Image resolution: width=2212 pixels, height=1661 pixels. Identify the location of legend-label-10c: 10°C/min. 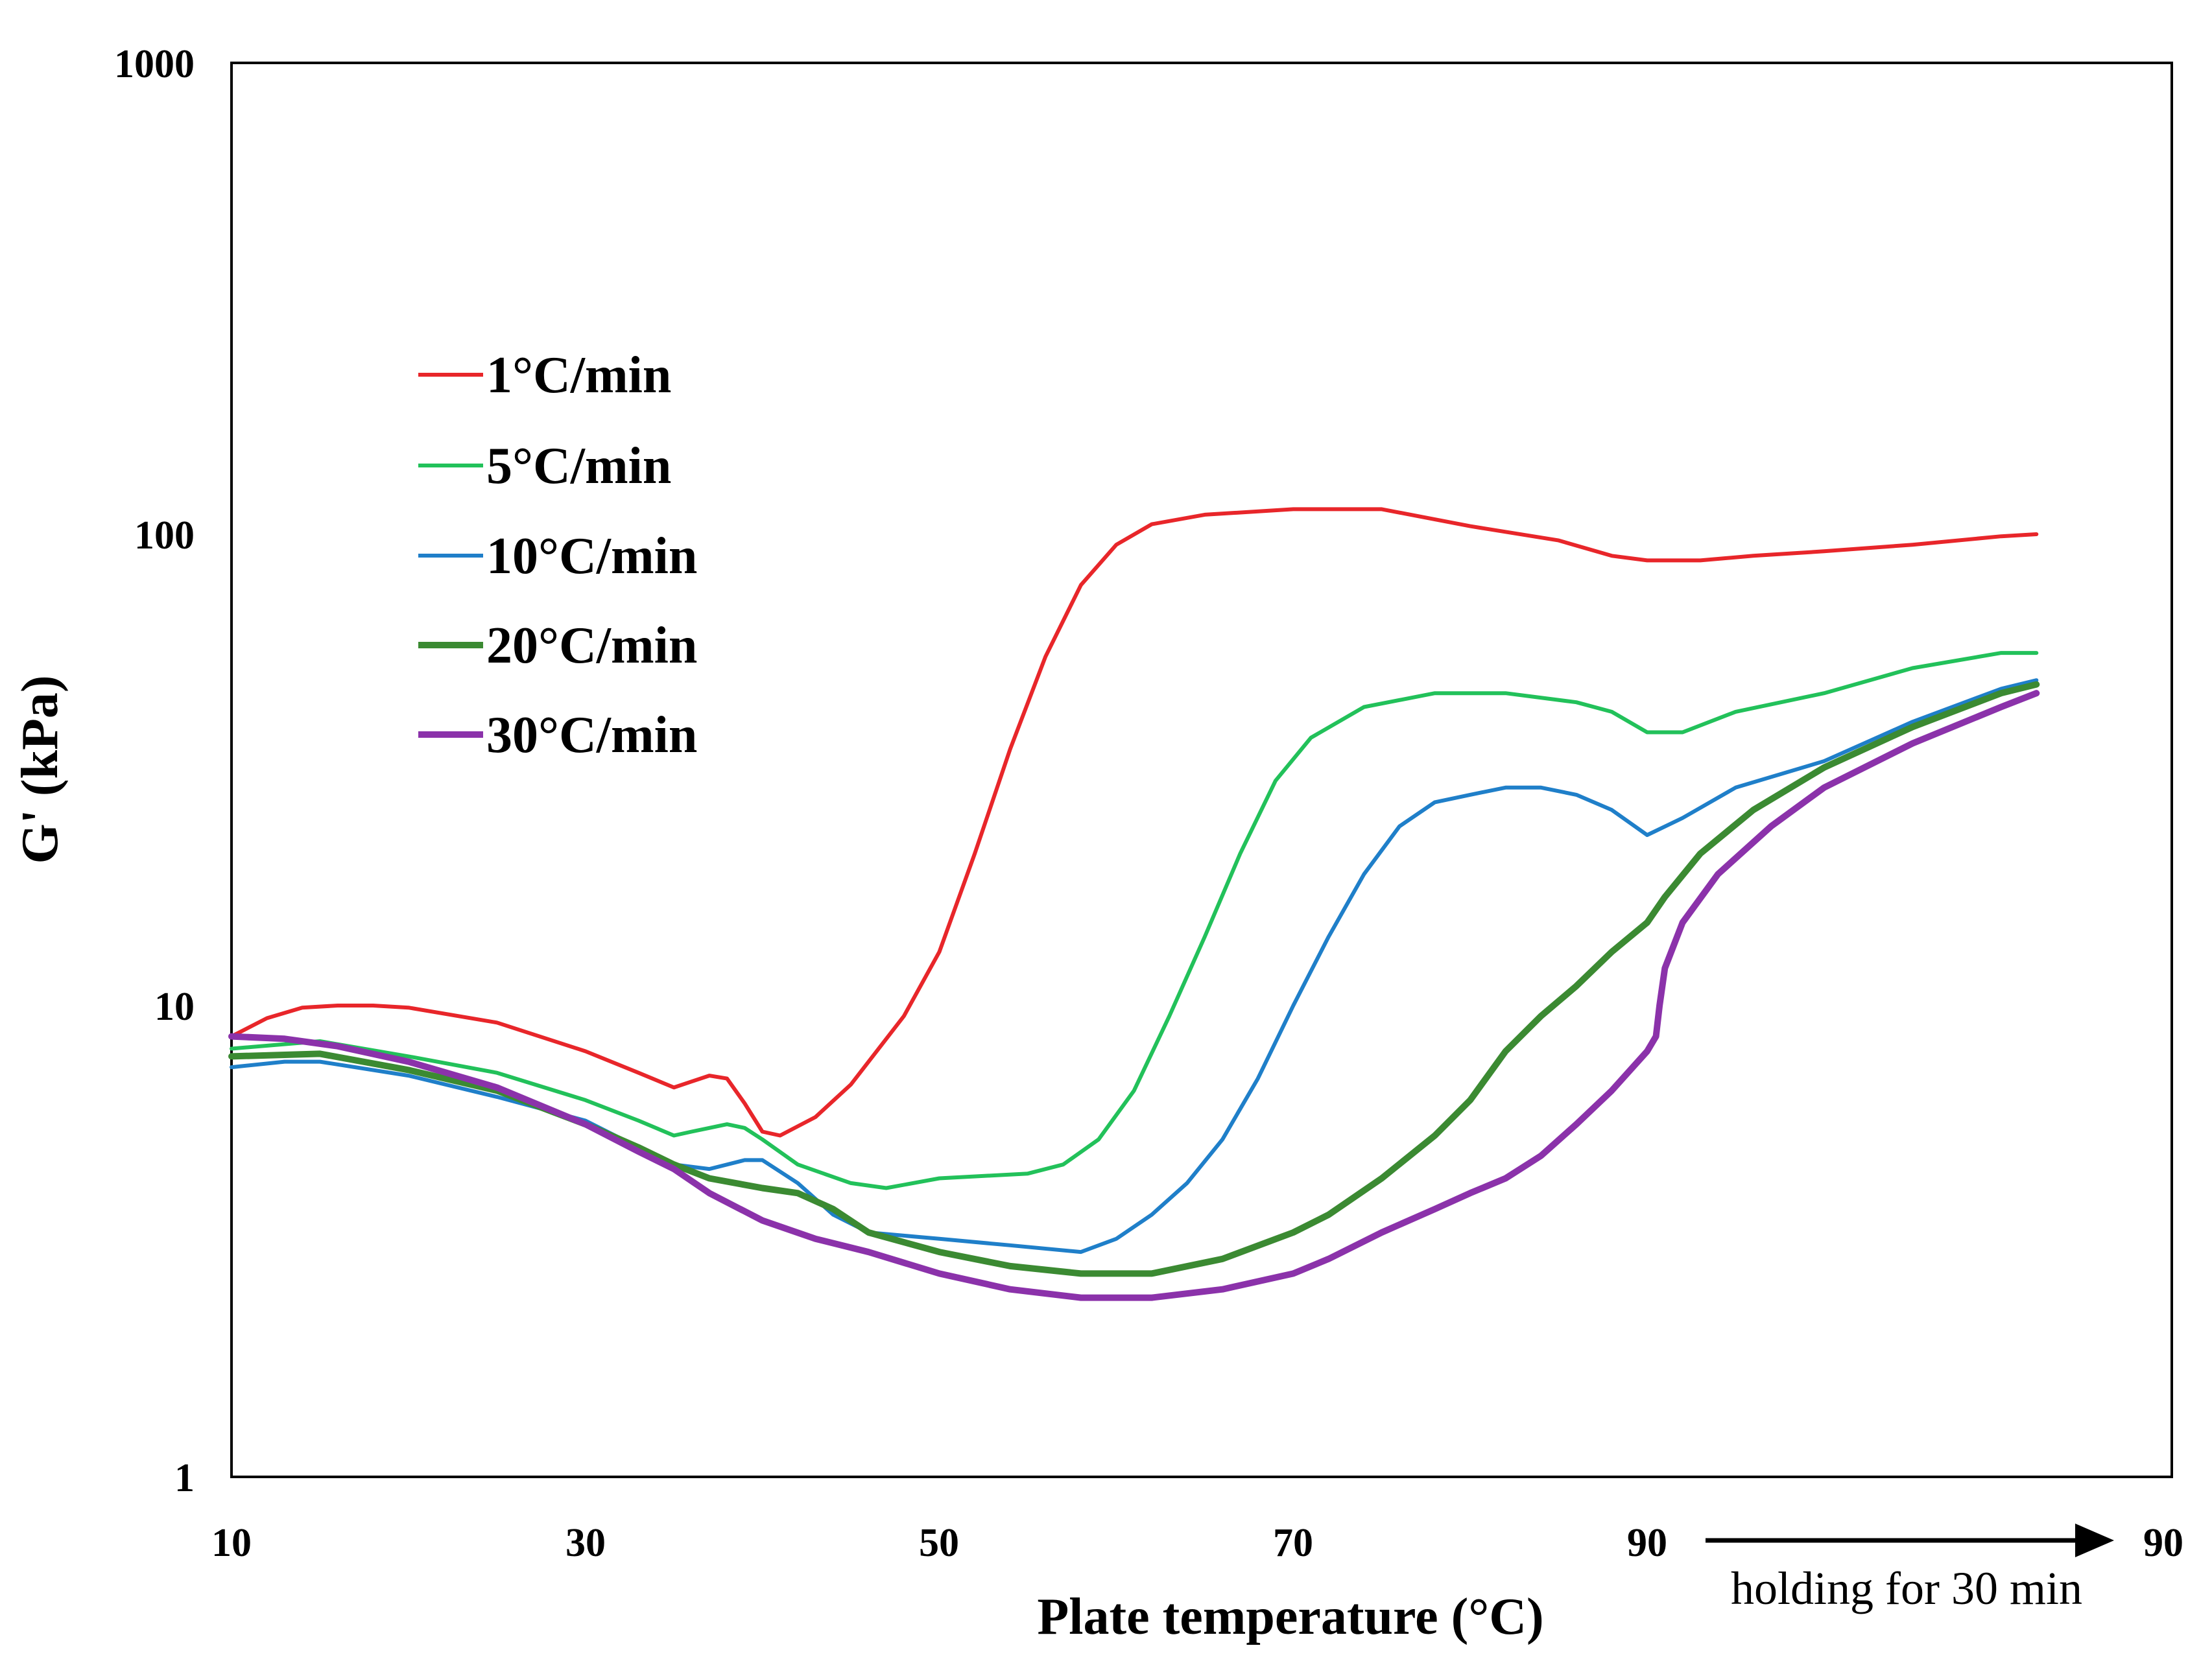
(591, 556).